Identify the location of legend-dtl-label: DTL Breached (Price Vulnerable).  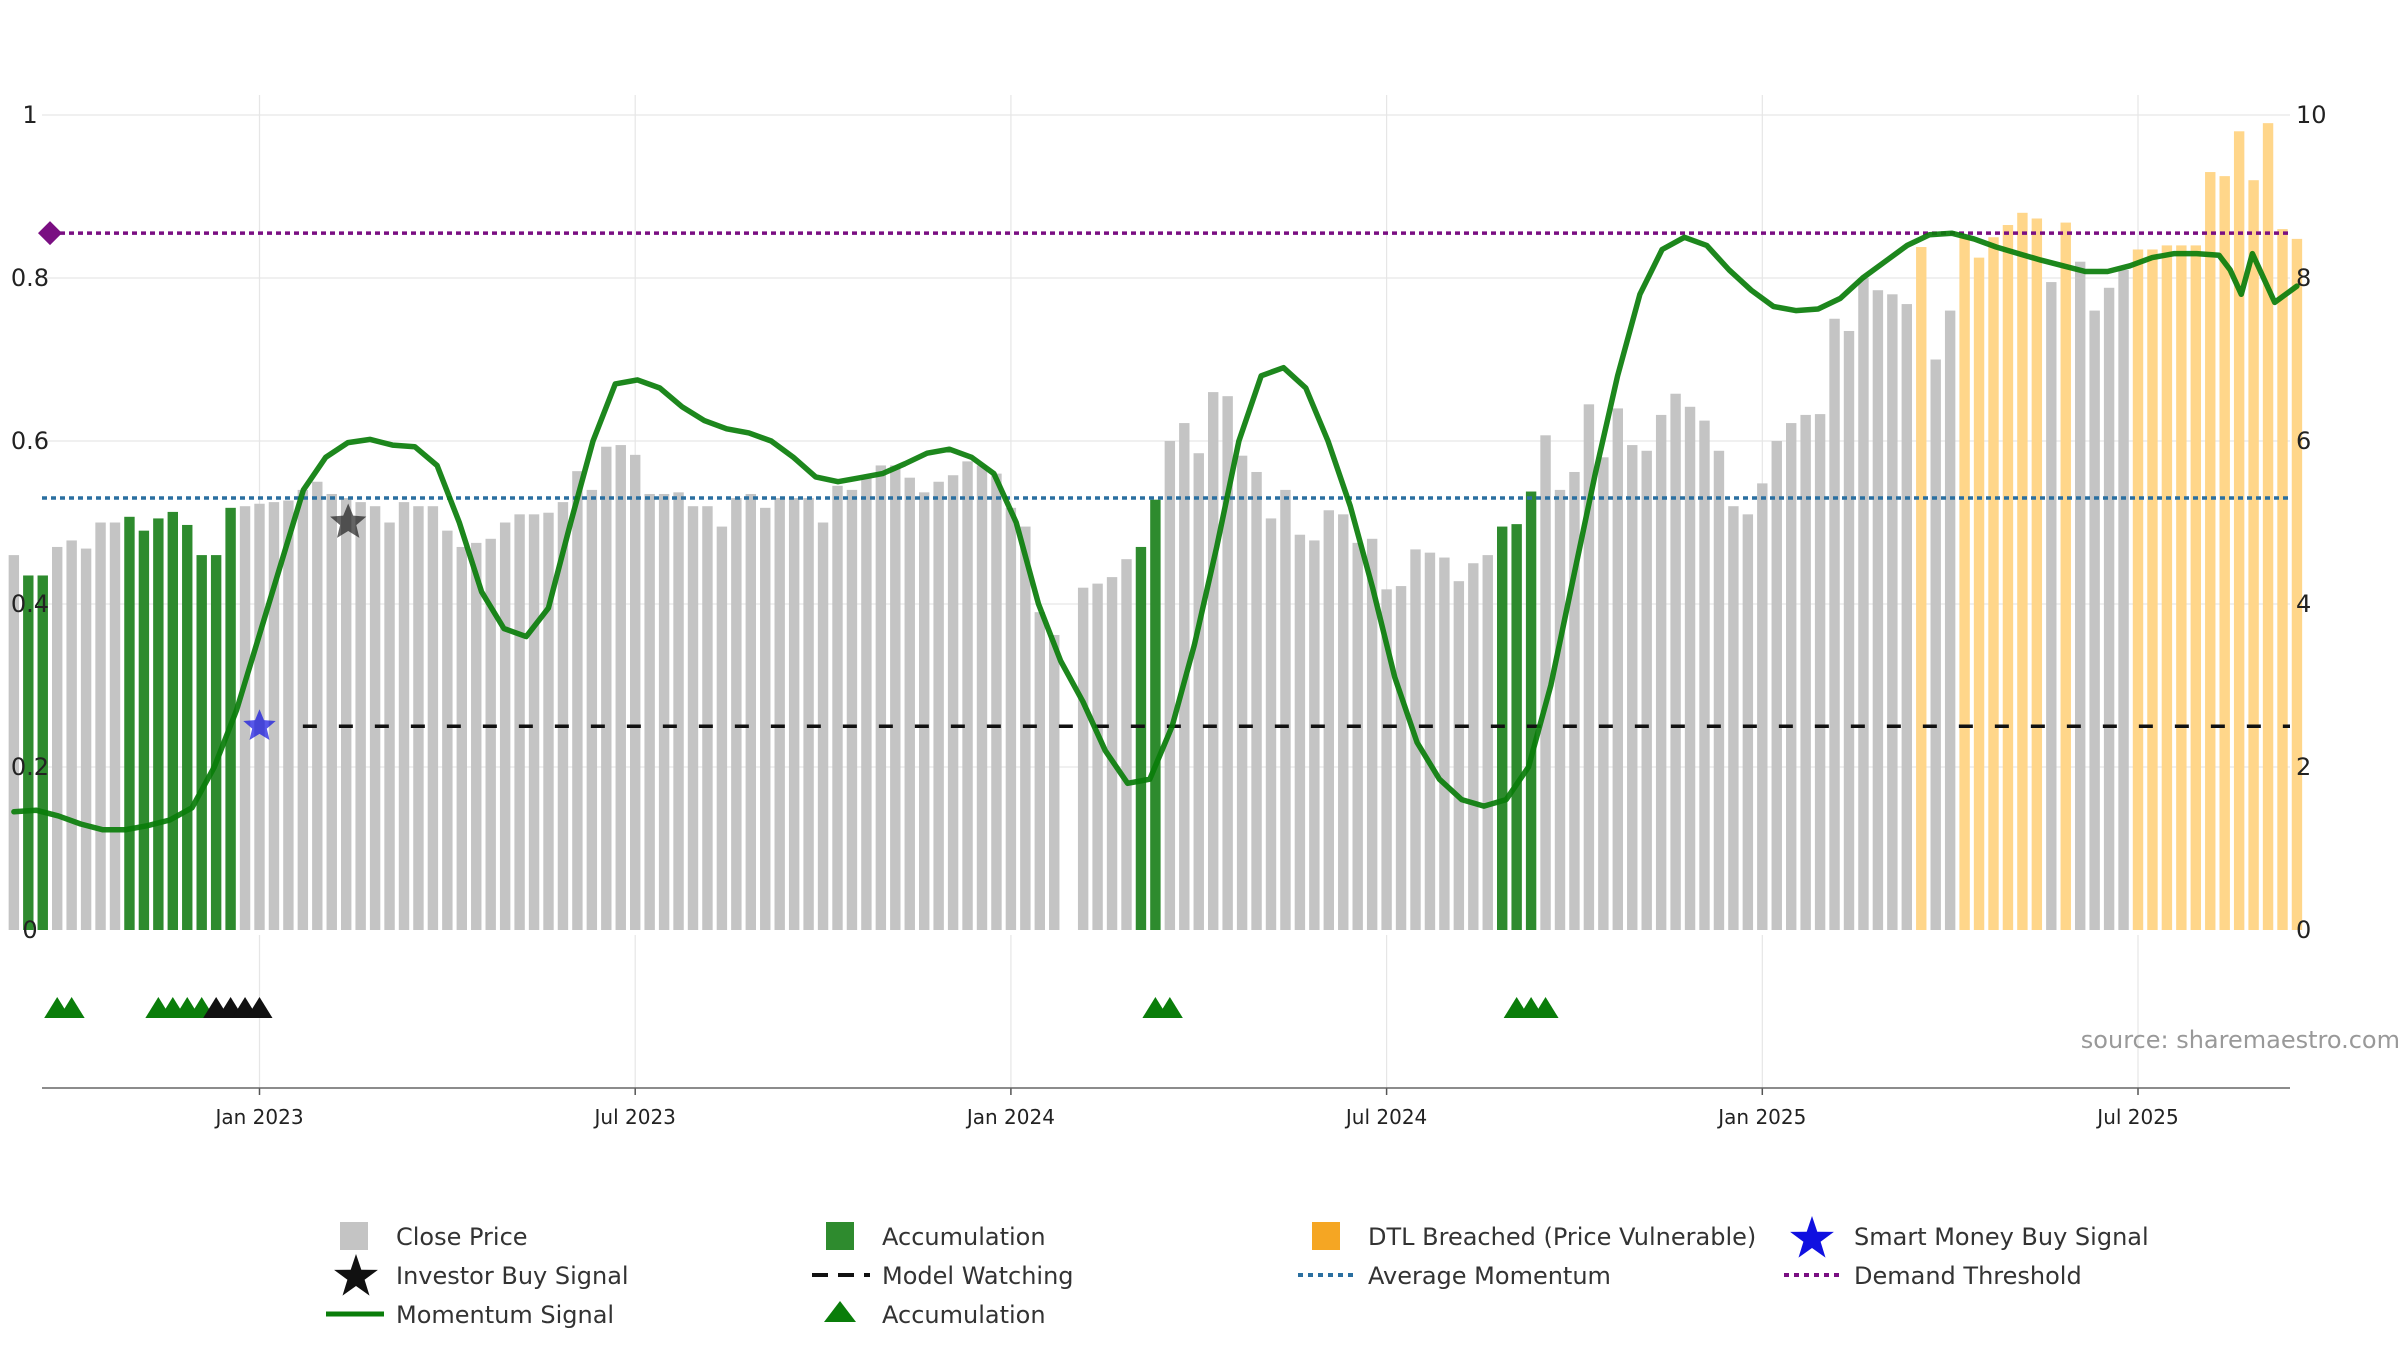
(1562, 1237).